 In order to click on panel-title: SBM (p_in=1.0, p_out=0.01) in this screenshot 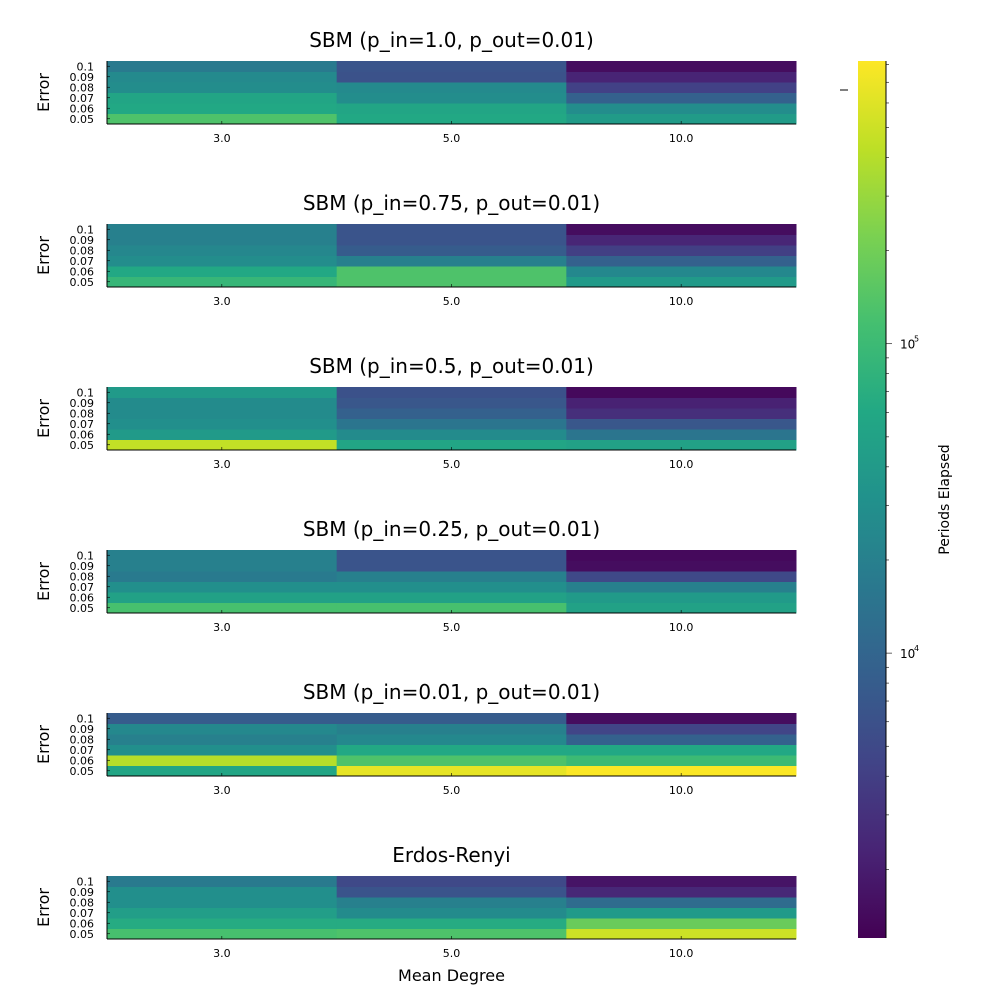, I will do `click(451, 40)`.